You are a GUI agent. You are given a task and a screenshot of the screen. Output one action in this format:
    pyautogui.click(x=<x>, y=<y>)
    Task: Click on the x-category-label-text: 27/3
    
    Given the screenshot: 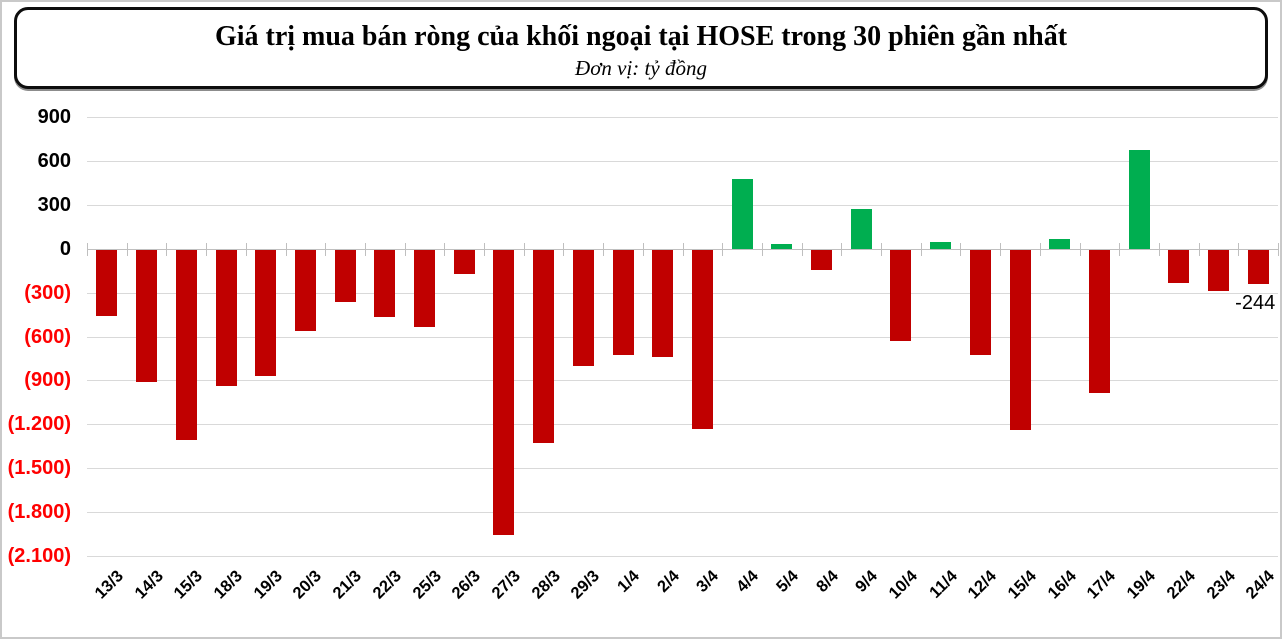 What is the action you would take?
    pyautogui.click(x=506, y=585)
    